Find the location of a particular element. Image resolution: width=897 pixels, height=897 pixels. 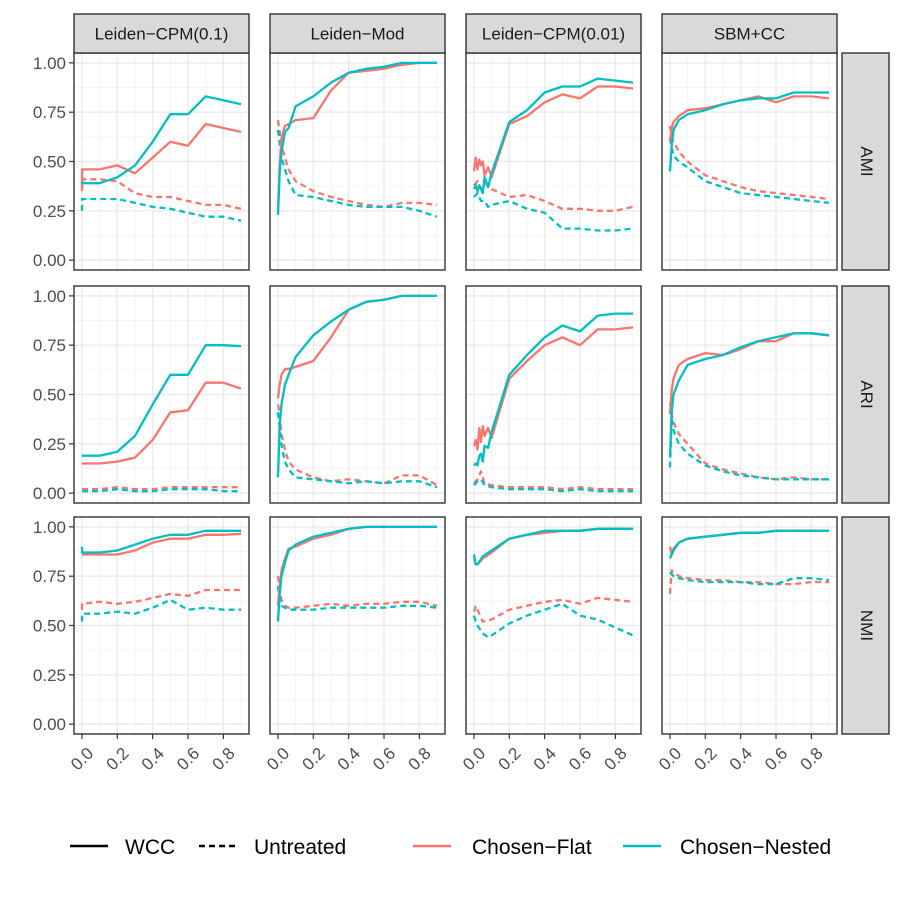

panel-ari-leiden-mod is located at coordinates (357, 394).